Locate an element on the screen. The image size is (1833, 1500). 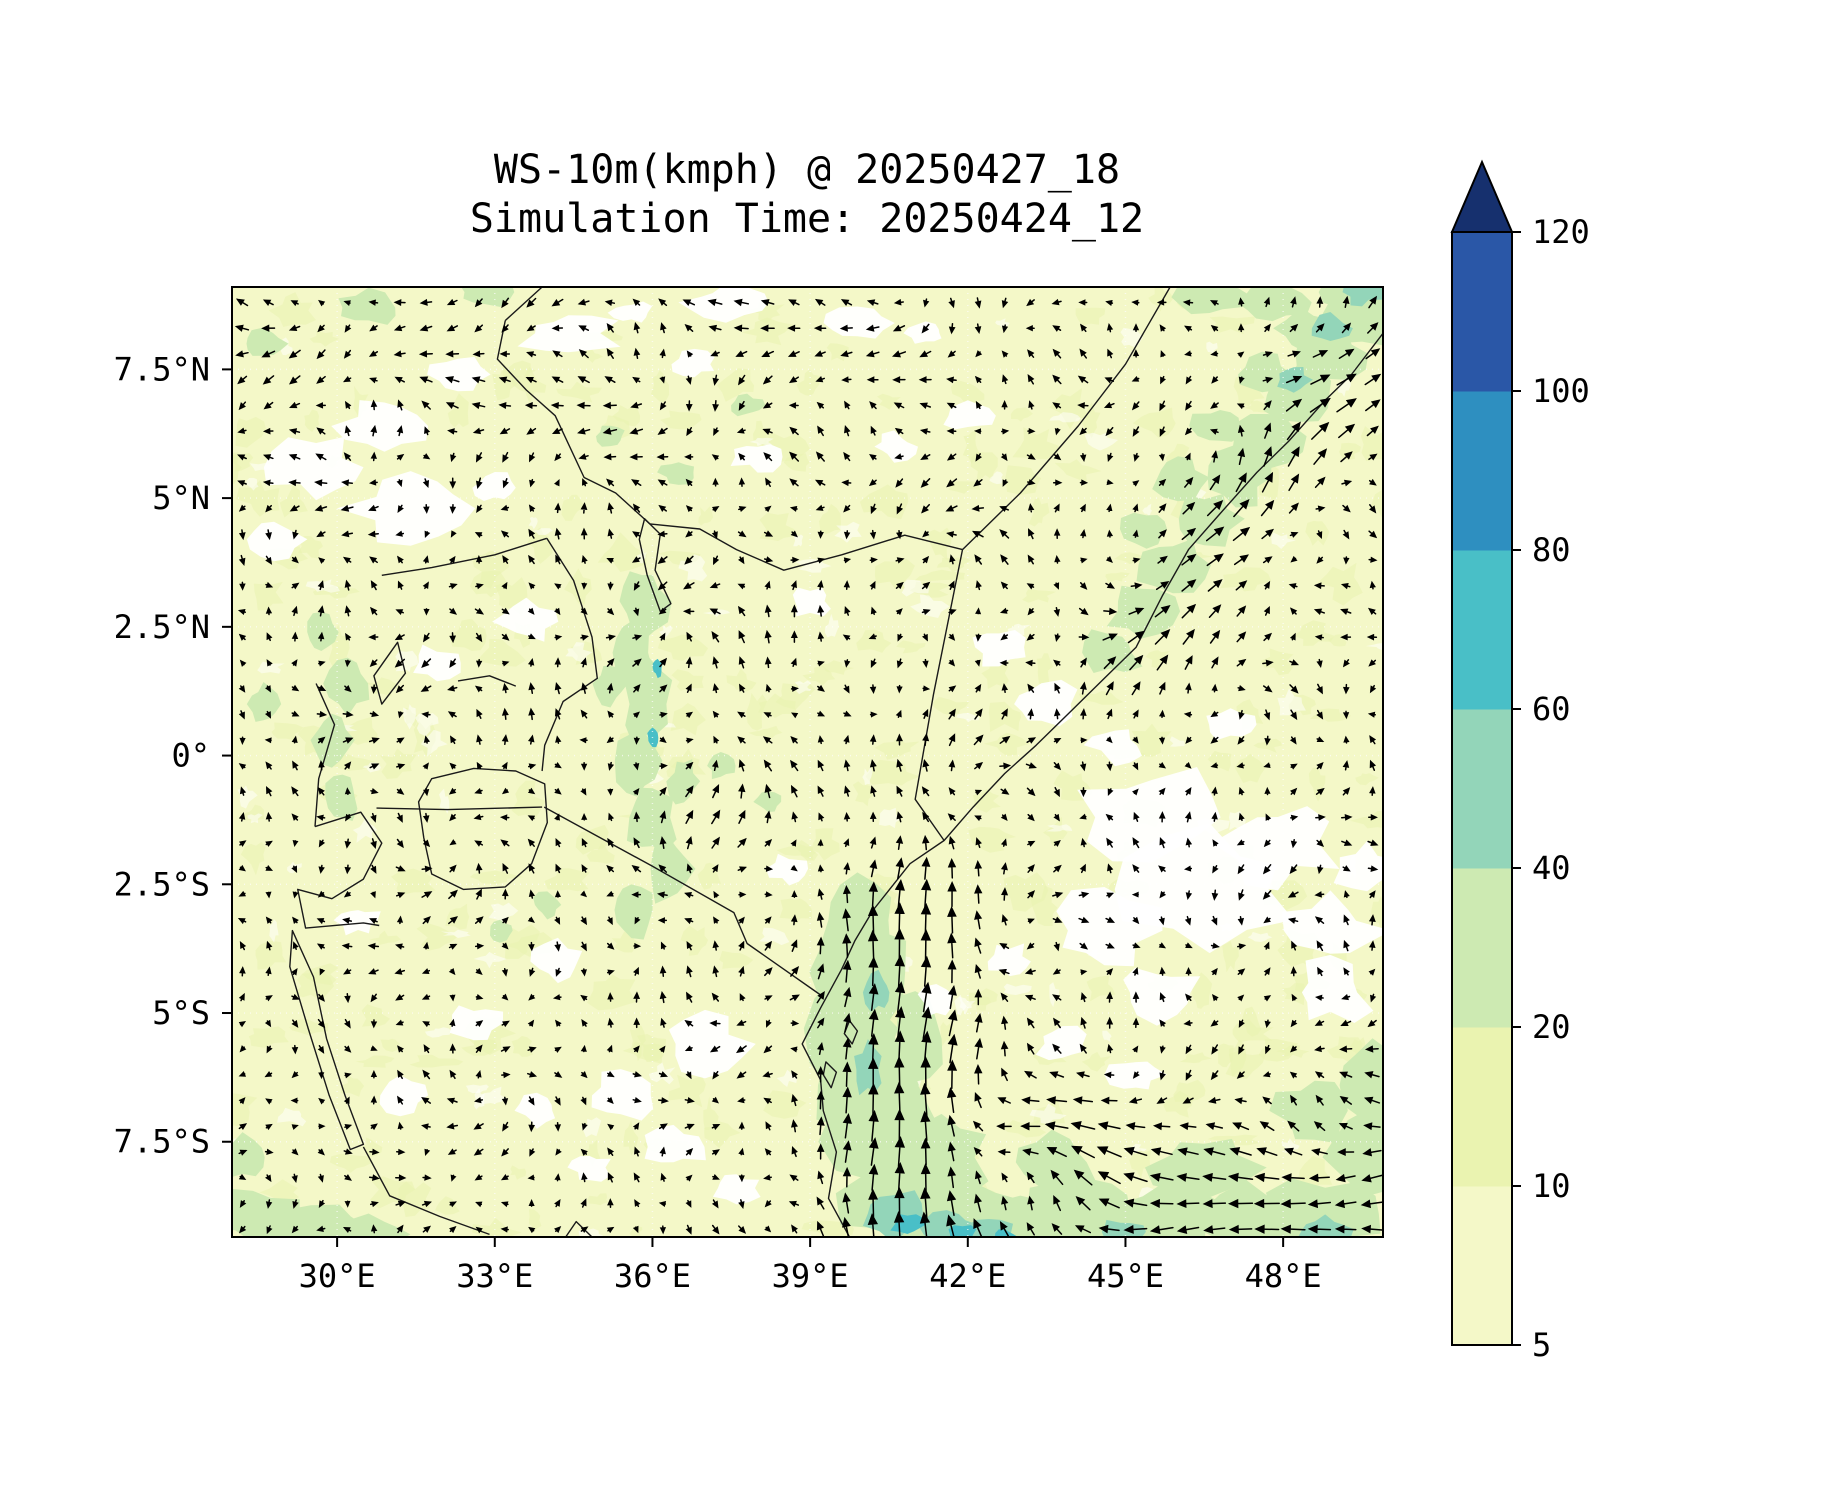
x-tick-label: 36°E is located at coordinates (652, 1276).